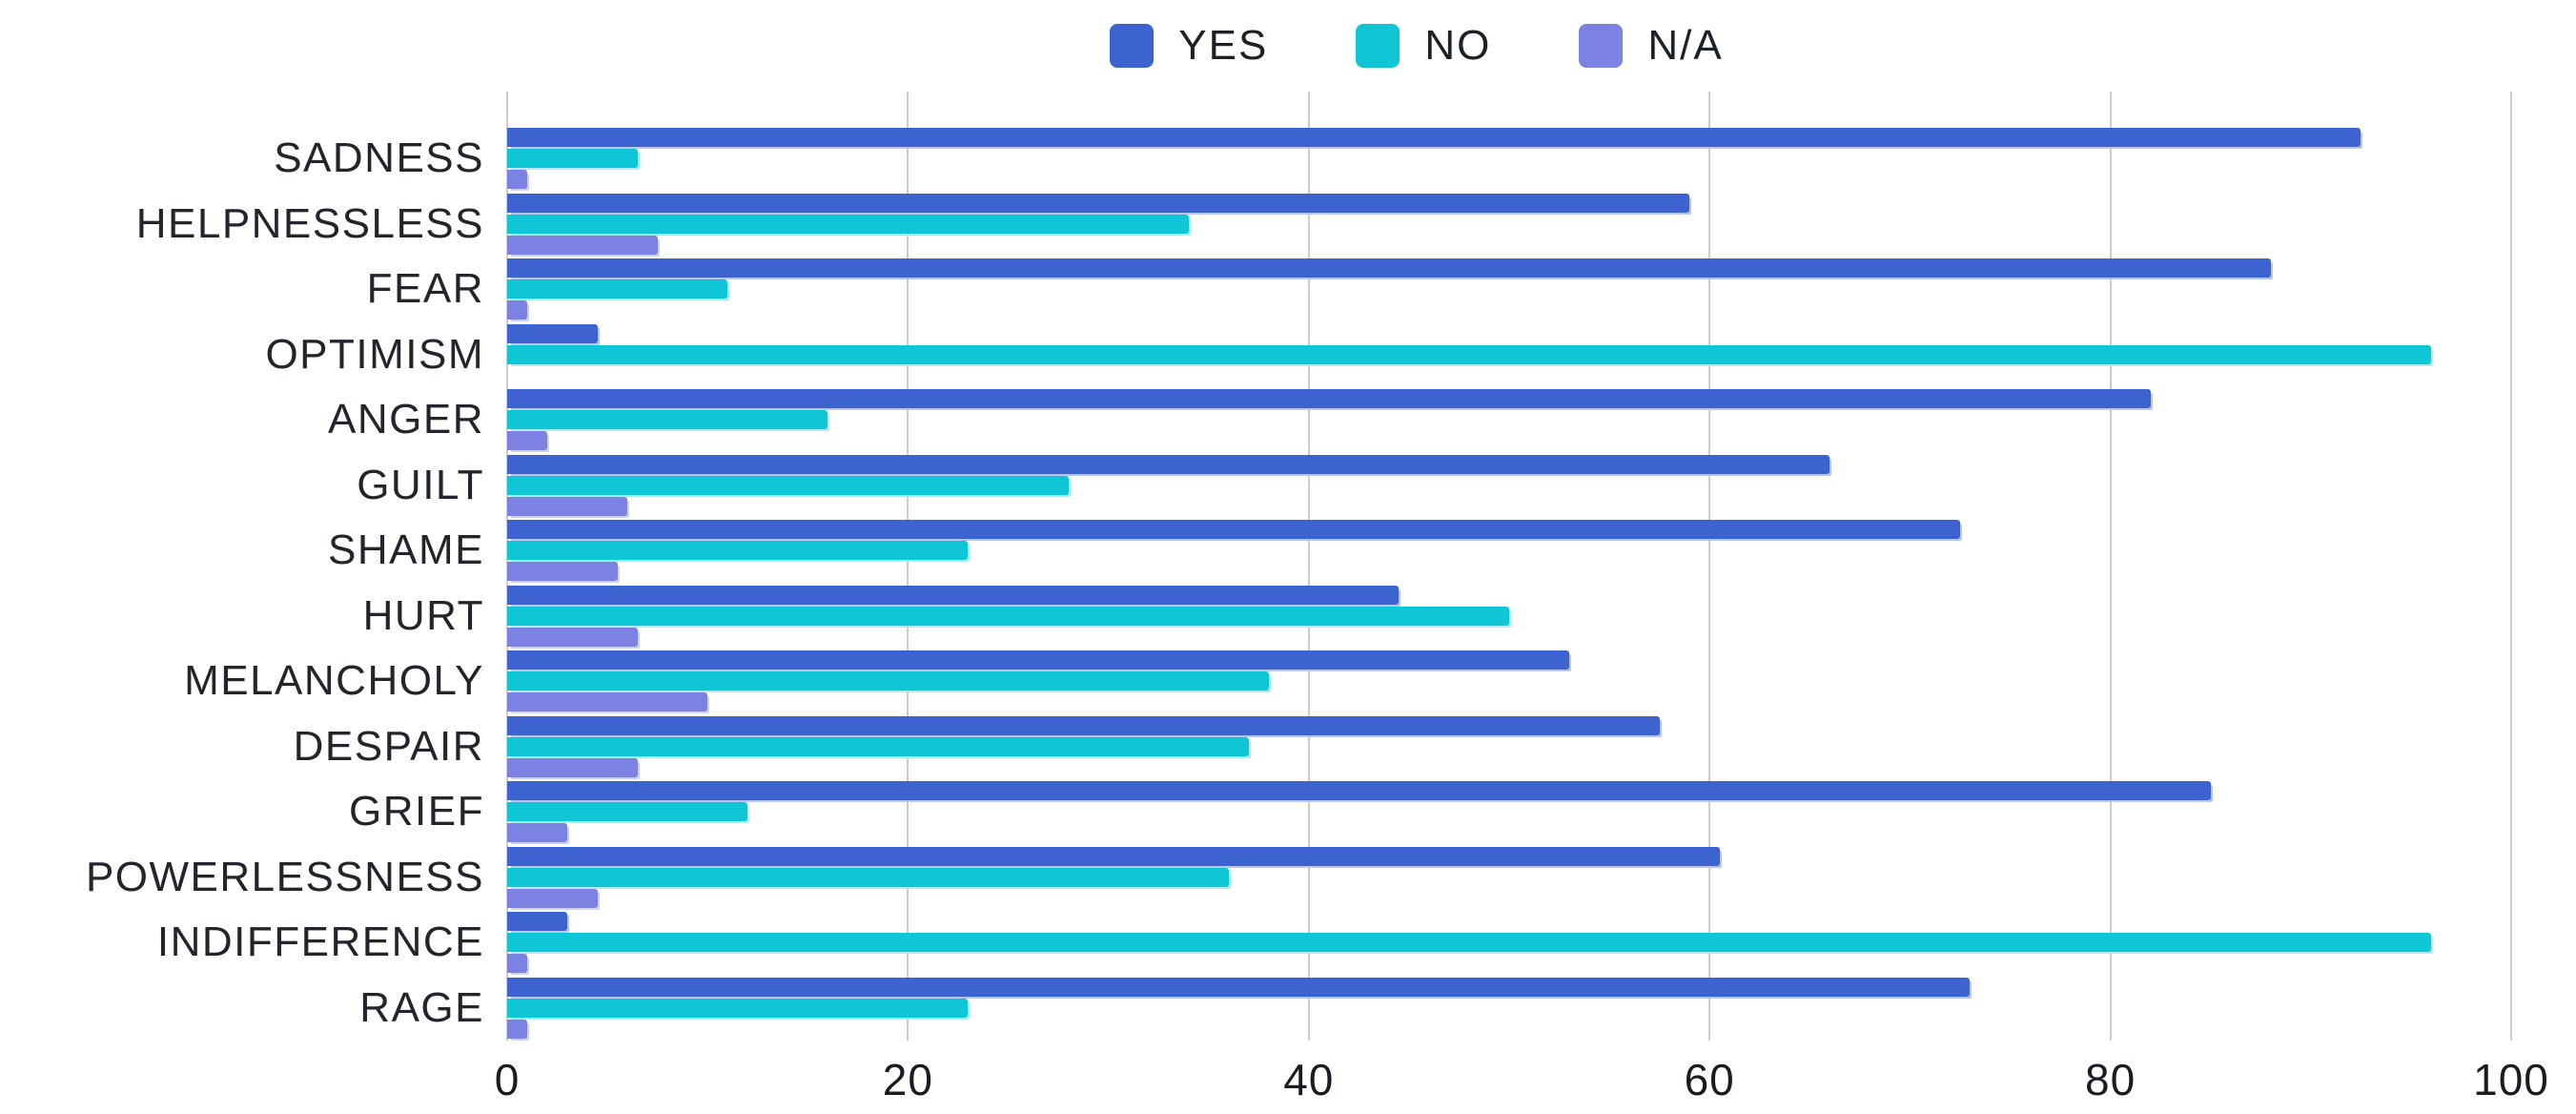  What do you see at coordinates (537, 922) in the screenshot?
I see `bar-yes-indifference` at bounding box center [537, 922].